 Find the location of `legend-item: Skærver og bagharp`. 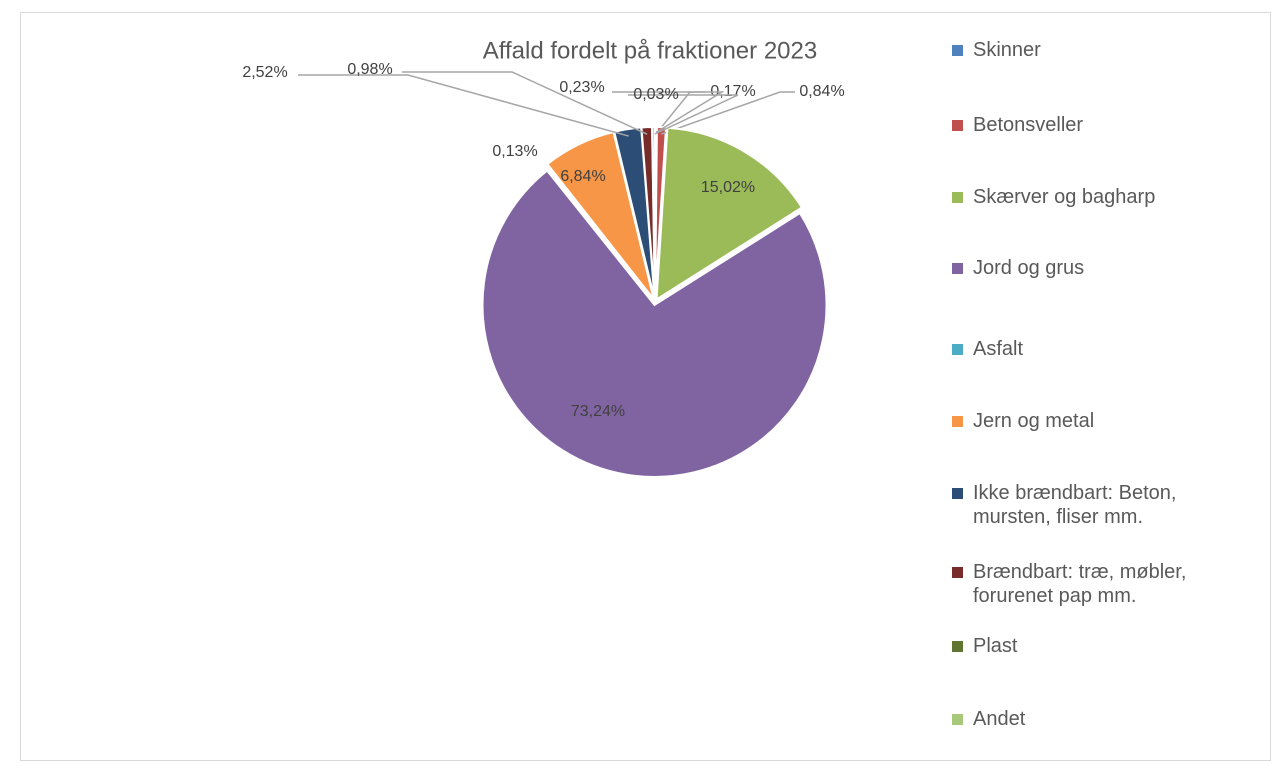

legend-item: Skærver og bagharp is located at coordinates (1102, 197).